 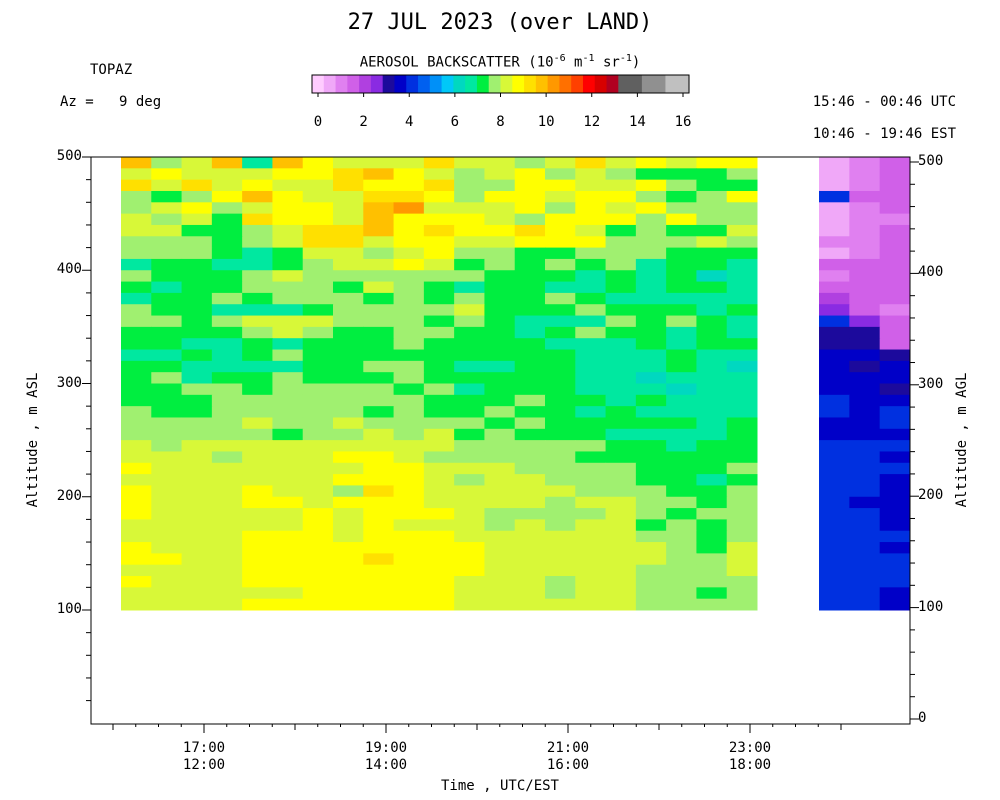 What do you see at coordinates (386, 748) in the screenshot?
I see `x-tick-label-utc: 19:00` at bounding box center [386, 748].